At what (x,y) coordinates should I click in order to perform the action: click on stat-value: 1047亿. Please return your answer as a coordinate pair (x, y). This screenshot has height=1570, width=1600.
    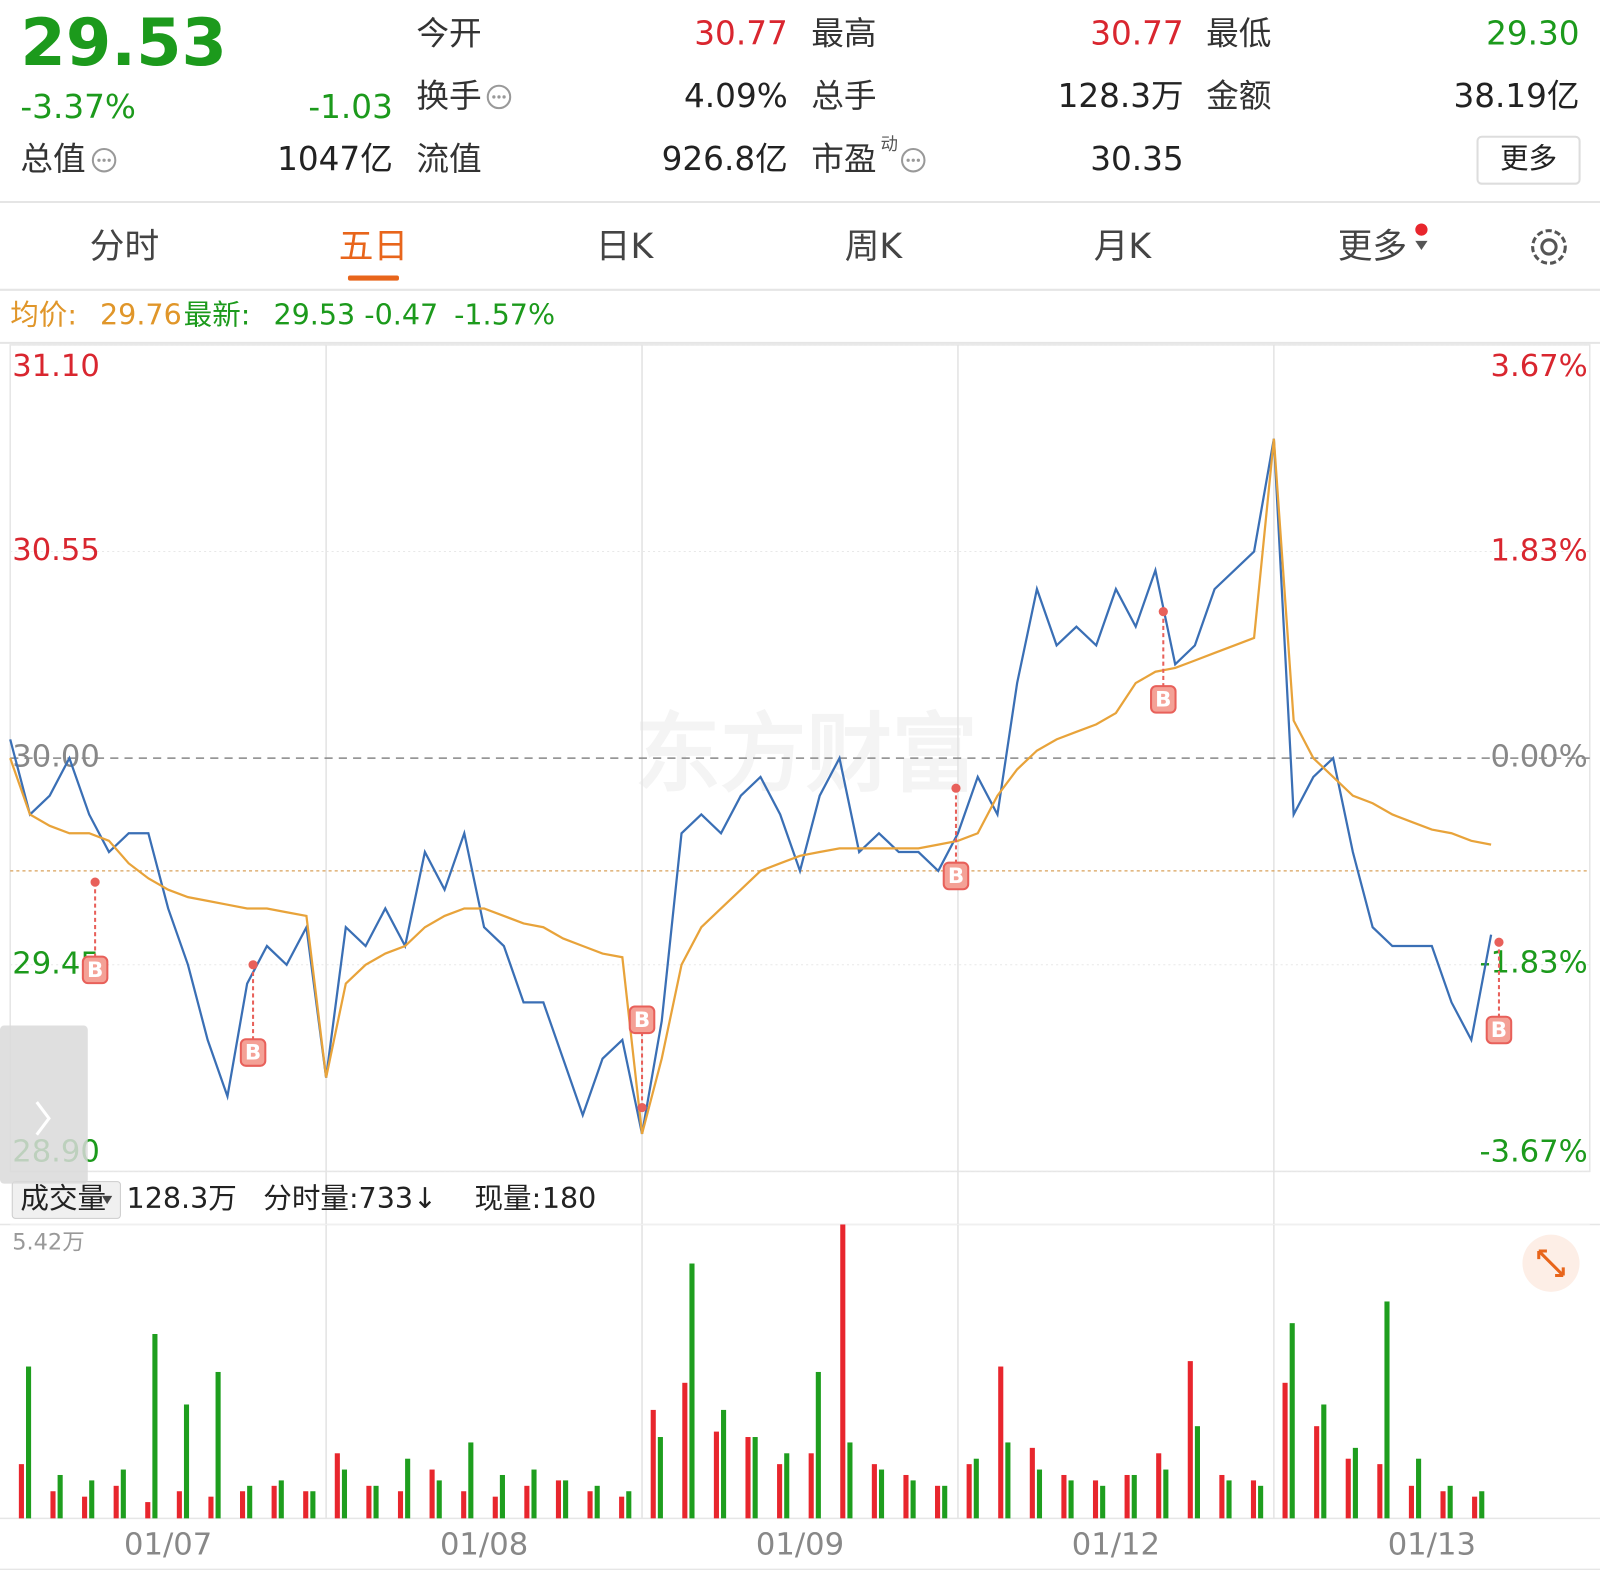
    Looking at the image, I should click on (335, 159).